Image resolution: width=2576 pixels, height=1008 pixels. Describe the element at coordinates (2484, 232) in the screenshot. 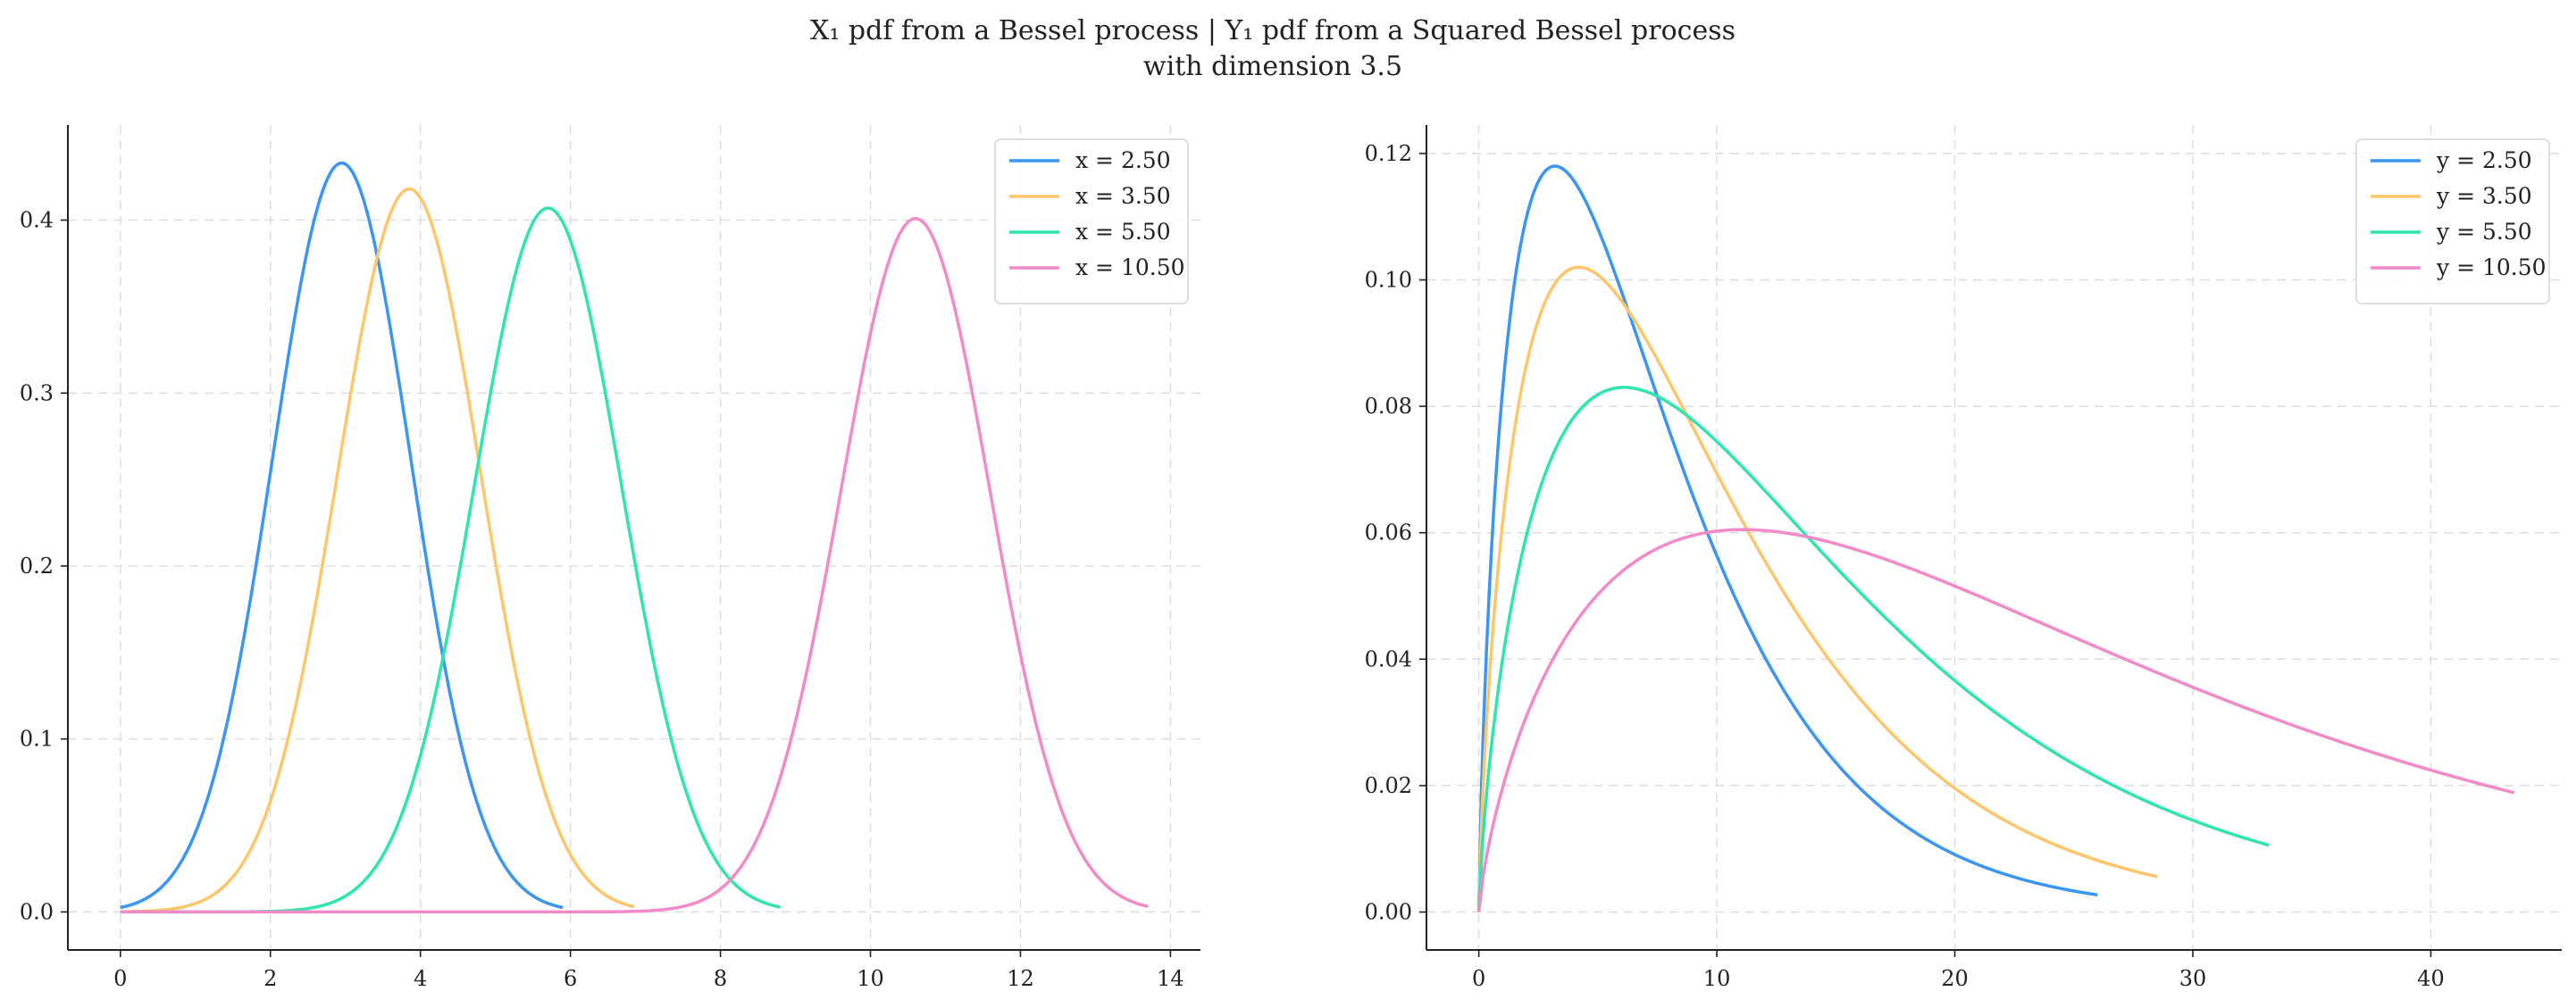

I see `right-legend-label-2: y = 5.50` at that location.